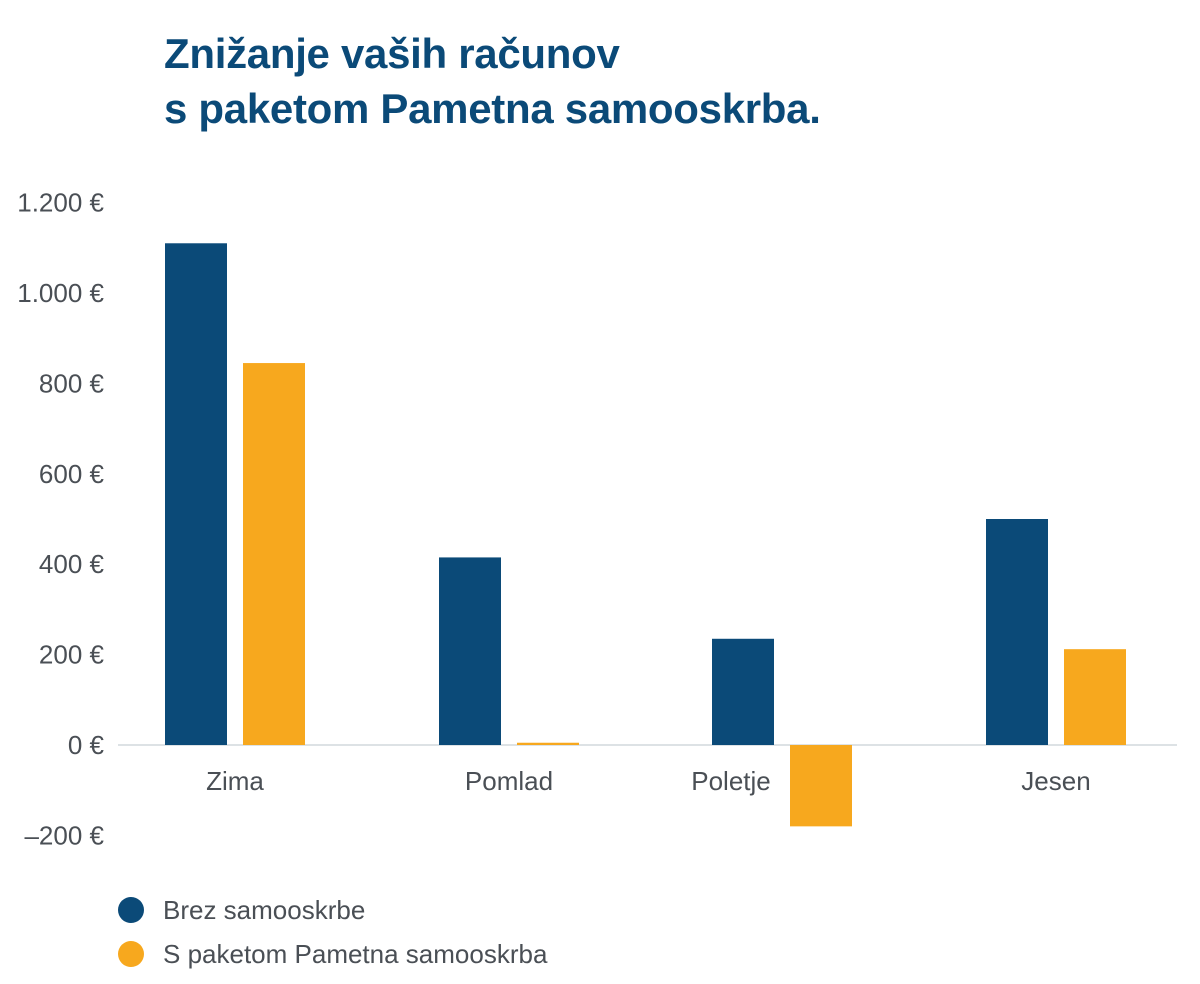  Describe the element at coordinates (86, 745) in the screenshot. I see `y-tick-label: 0 €` at that location.